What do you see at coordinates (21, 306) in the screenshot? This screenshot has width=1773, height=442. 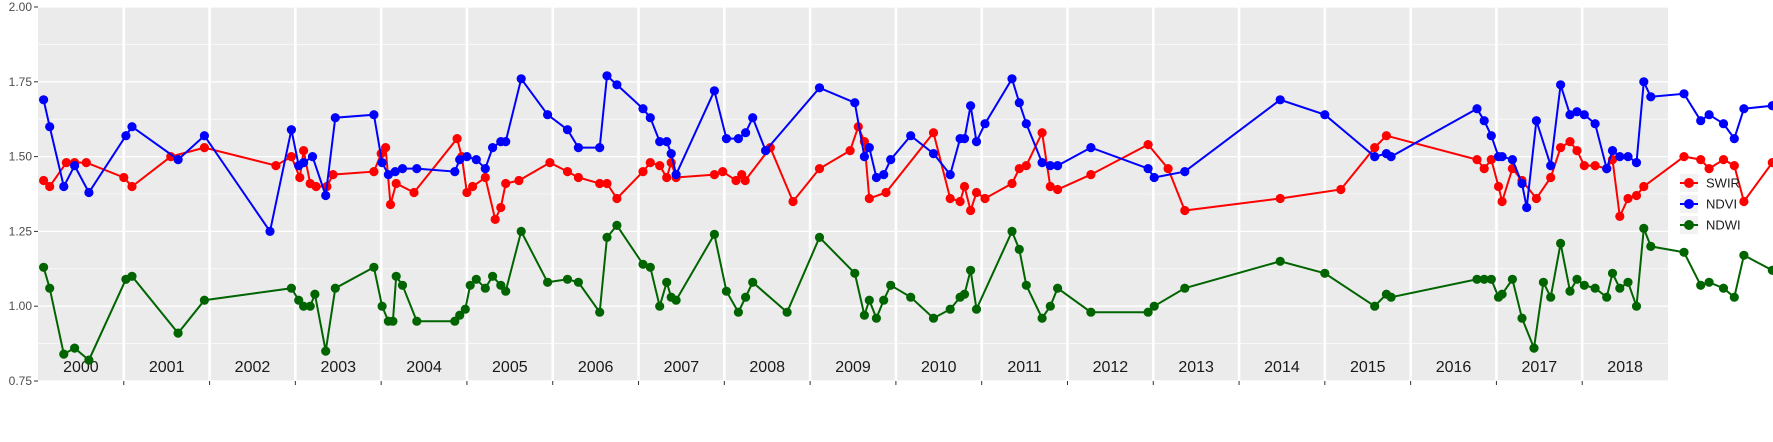 I see `y-tick-label: 1.00` at bounding box center [21, 306].